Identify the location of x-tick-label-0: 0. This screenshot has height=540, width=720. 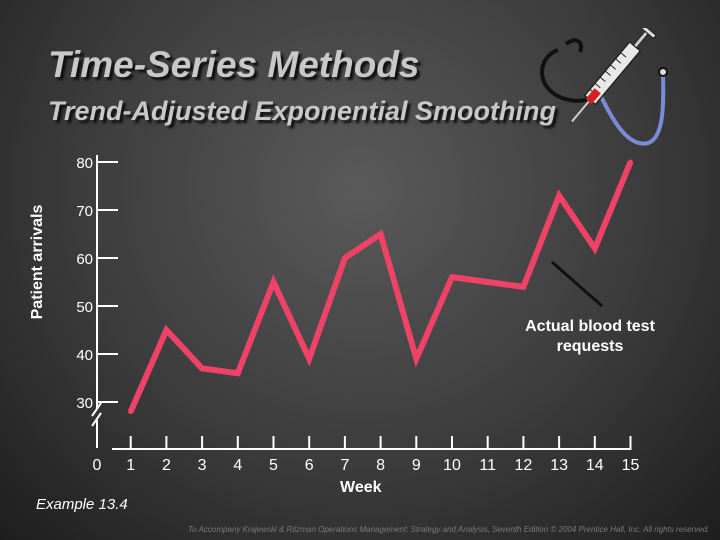
(97, 465).